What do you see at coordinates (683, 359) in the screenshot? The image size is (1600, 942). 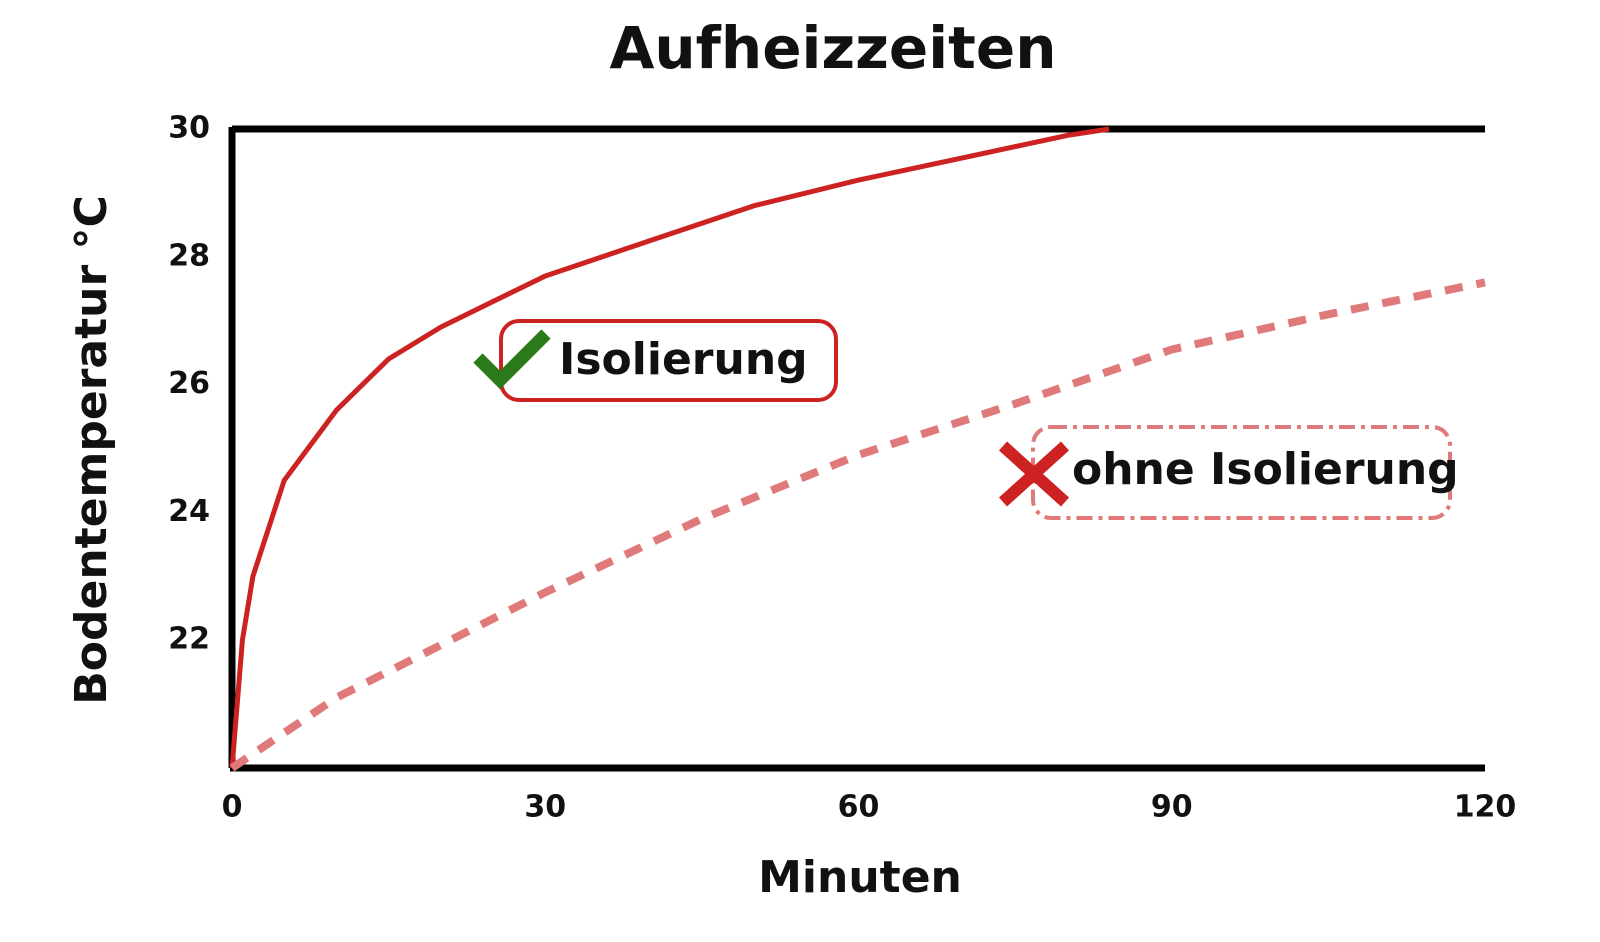 I see `series-label: Isolierung` at bounding box center [683, 359].